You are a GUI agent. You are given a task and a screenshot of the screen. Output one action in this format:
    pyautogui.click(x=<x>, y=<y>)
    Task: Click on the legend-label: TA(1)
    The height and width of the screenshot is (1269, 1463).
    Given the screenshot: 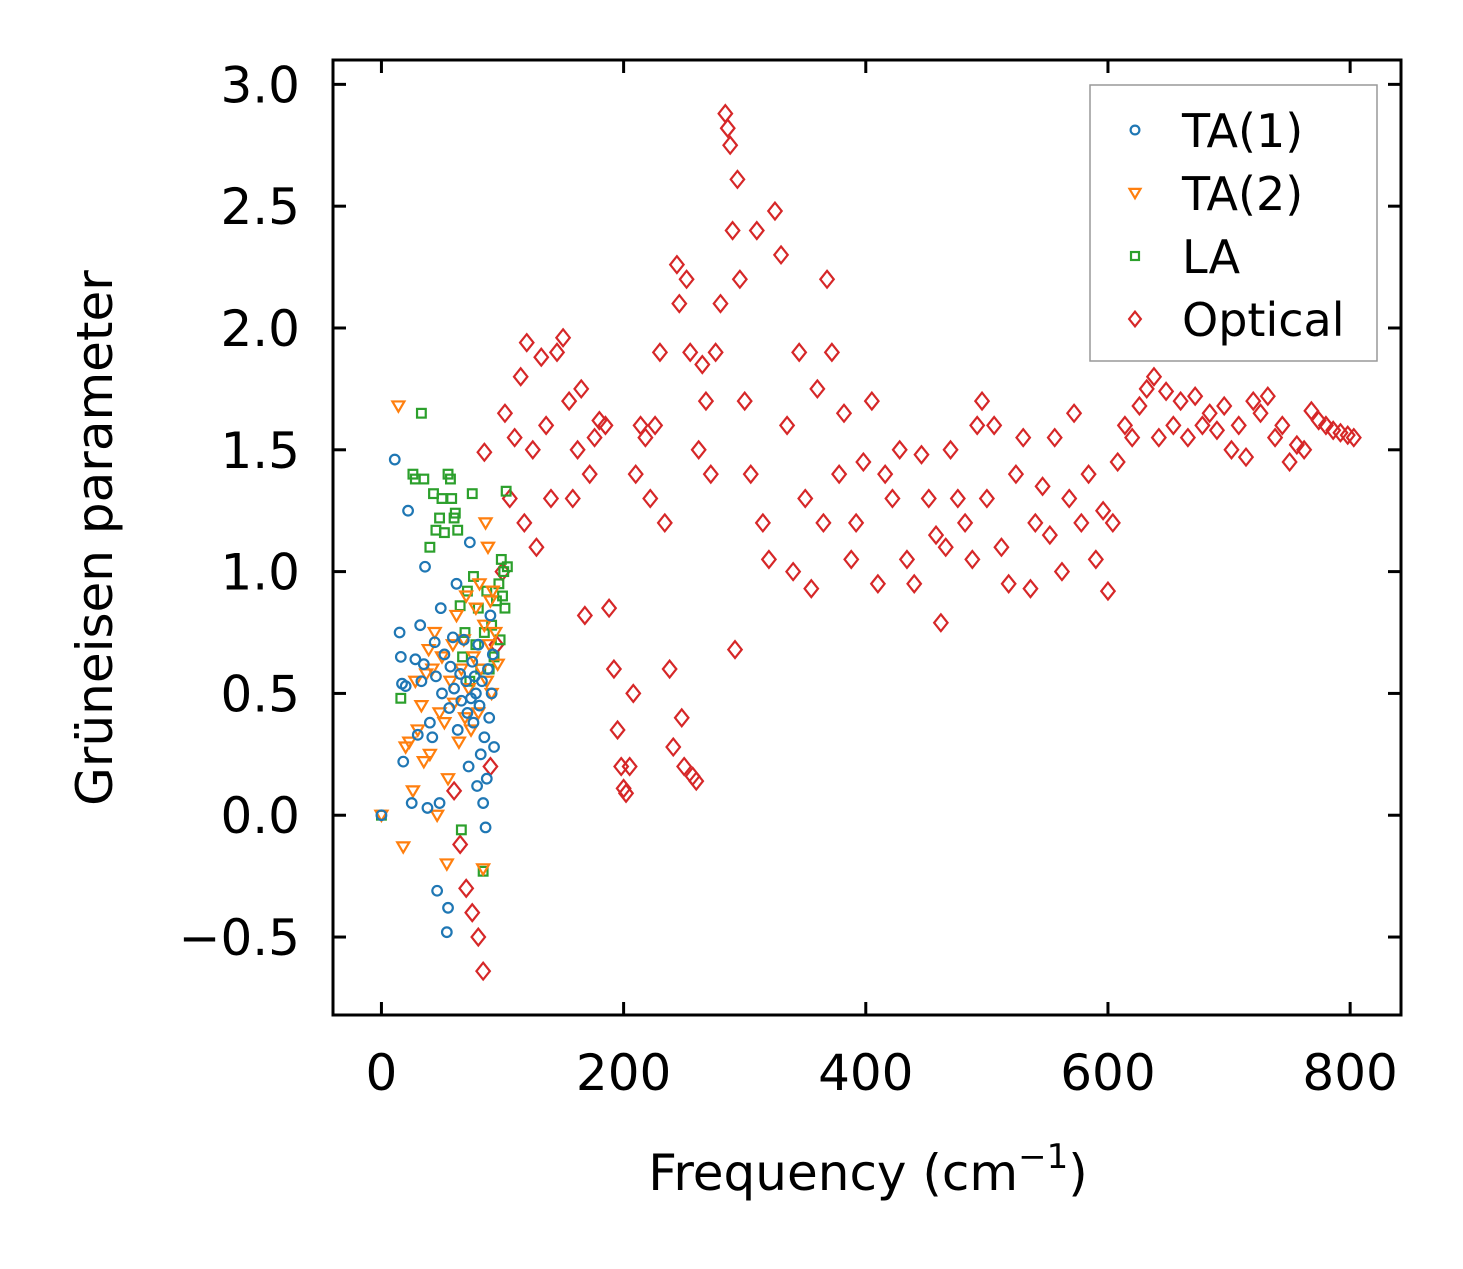 What is the action you would take?
    pyautogui.click(x=1242, y=131)
    